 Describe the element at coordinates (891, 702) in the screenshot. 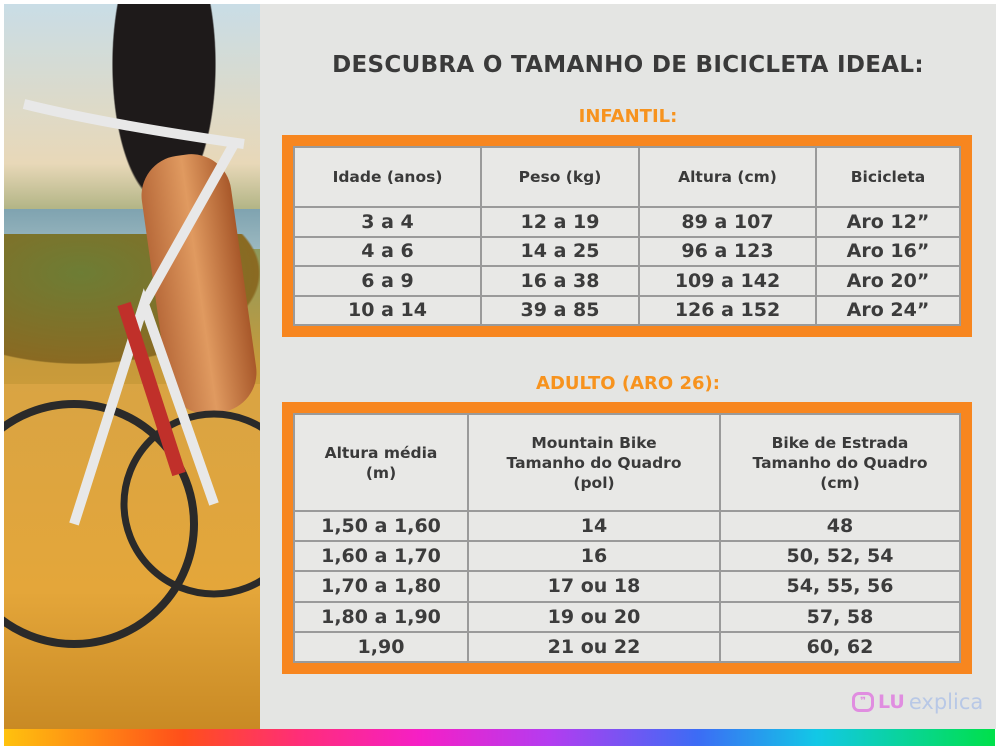

I see `logo-lu: LU` at that location.